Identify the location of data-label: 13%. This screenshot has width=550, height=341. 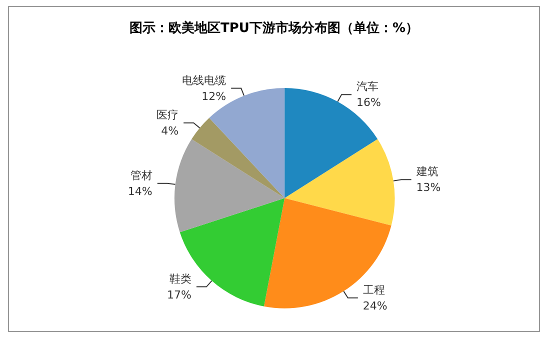
(428, 187).